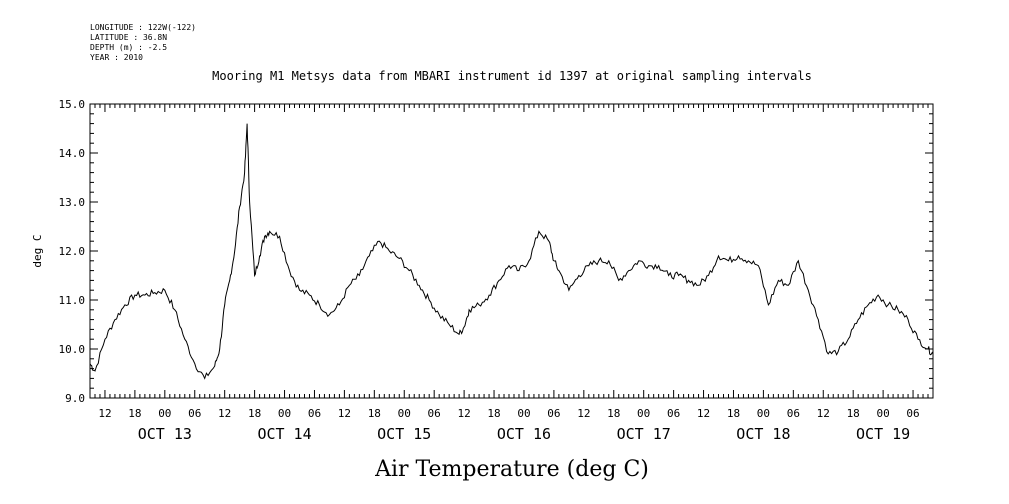 This screenshot has height=504, width=1009. Describe the element at coordinates (72, 153) in the screenshot. I see `y-tick-label: 14.0` at that location.